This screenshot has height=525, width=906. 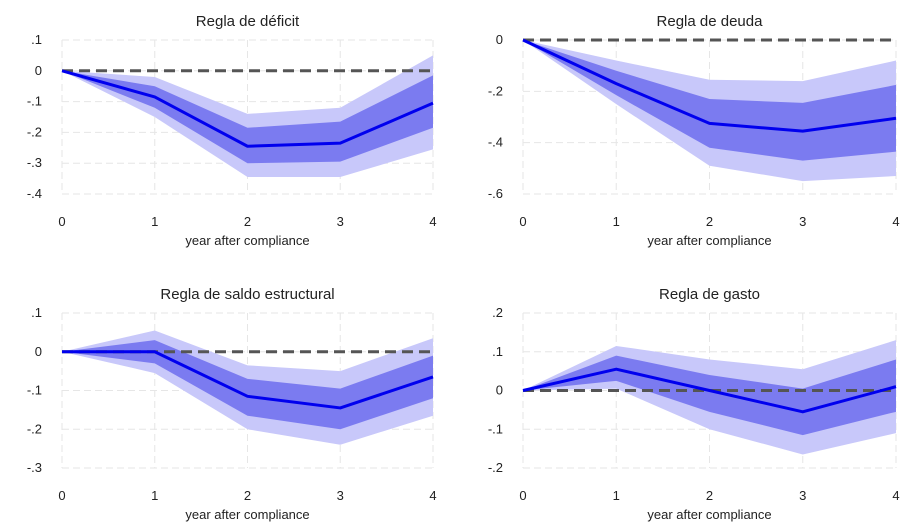 I want to click on panel-title: Regla de deuda, so click(x=710, y=21).